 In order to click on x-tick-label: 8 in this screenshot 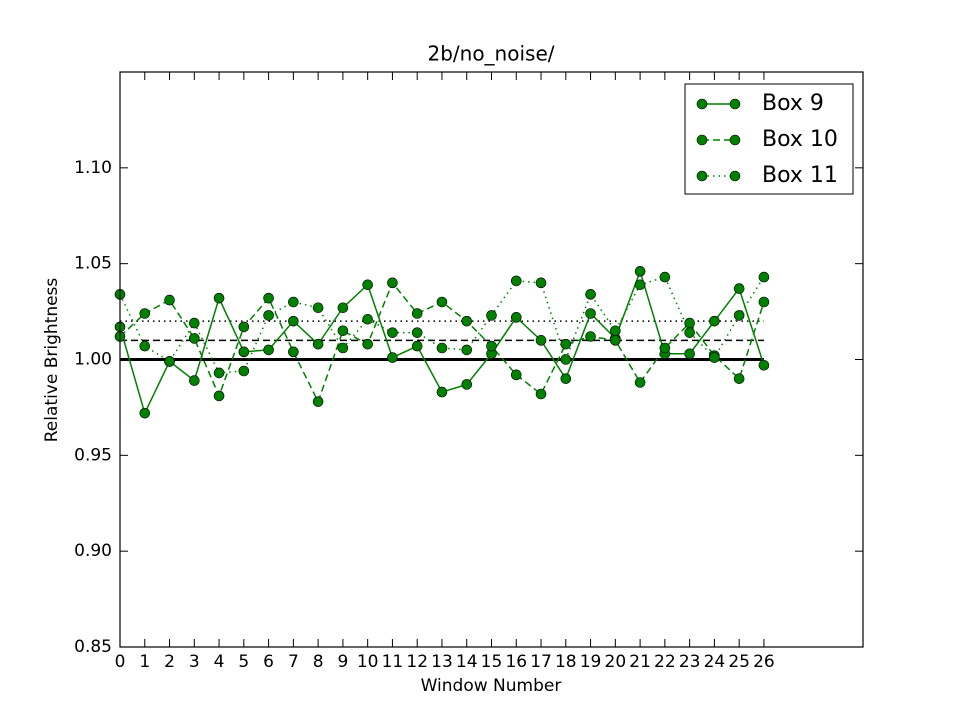, I will do `click(318, 662)`.